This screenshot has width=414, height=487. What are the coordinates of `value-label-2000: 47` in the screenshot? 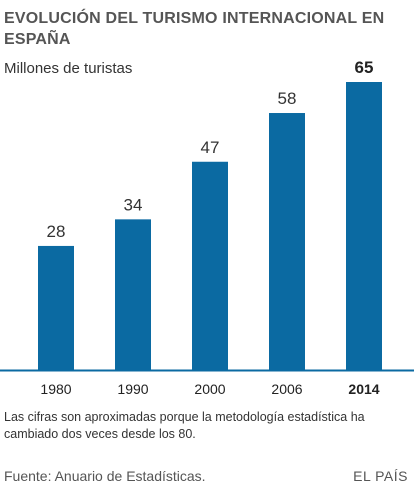 It's located at (210, 147).